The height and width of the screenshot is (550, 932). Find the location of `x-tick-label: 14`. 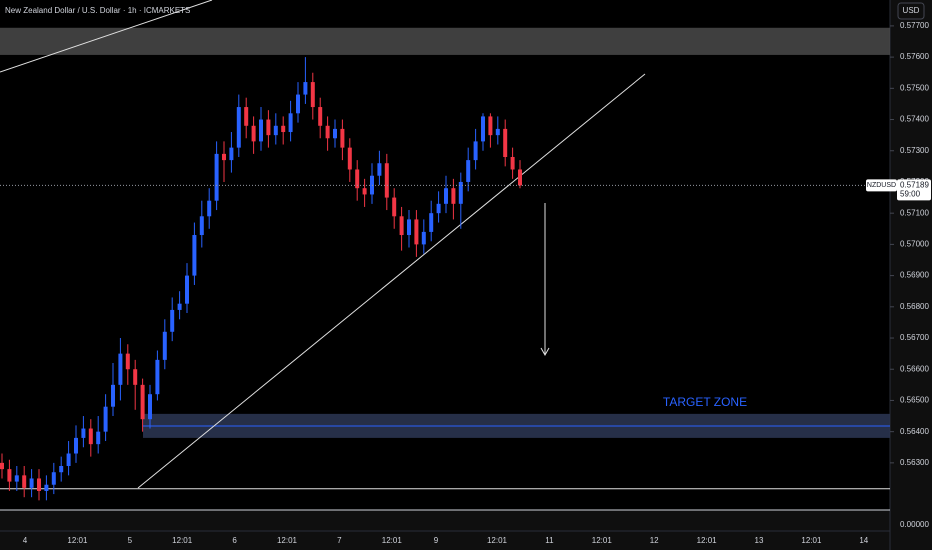

x-tick-label: 14 is located at coordinates (863, 540).